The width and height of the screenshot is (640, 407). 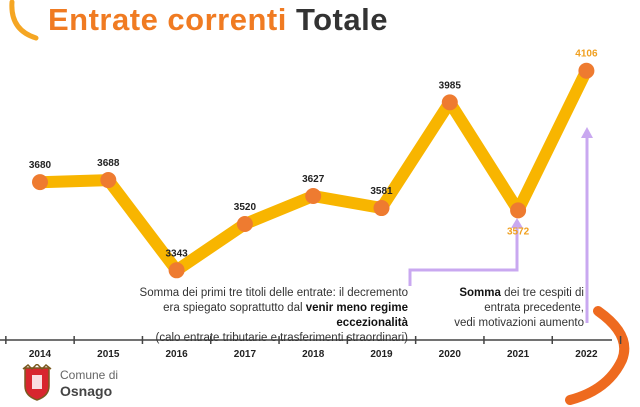 I want to click on x-tick-label-2018: 2018, so click(x=313, y=354).